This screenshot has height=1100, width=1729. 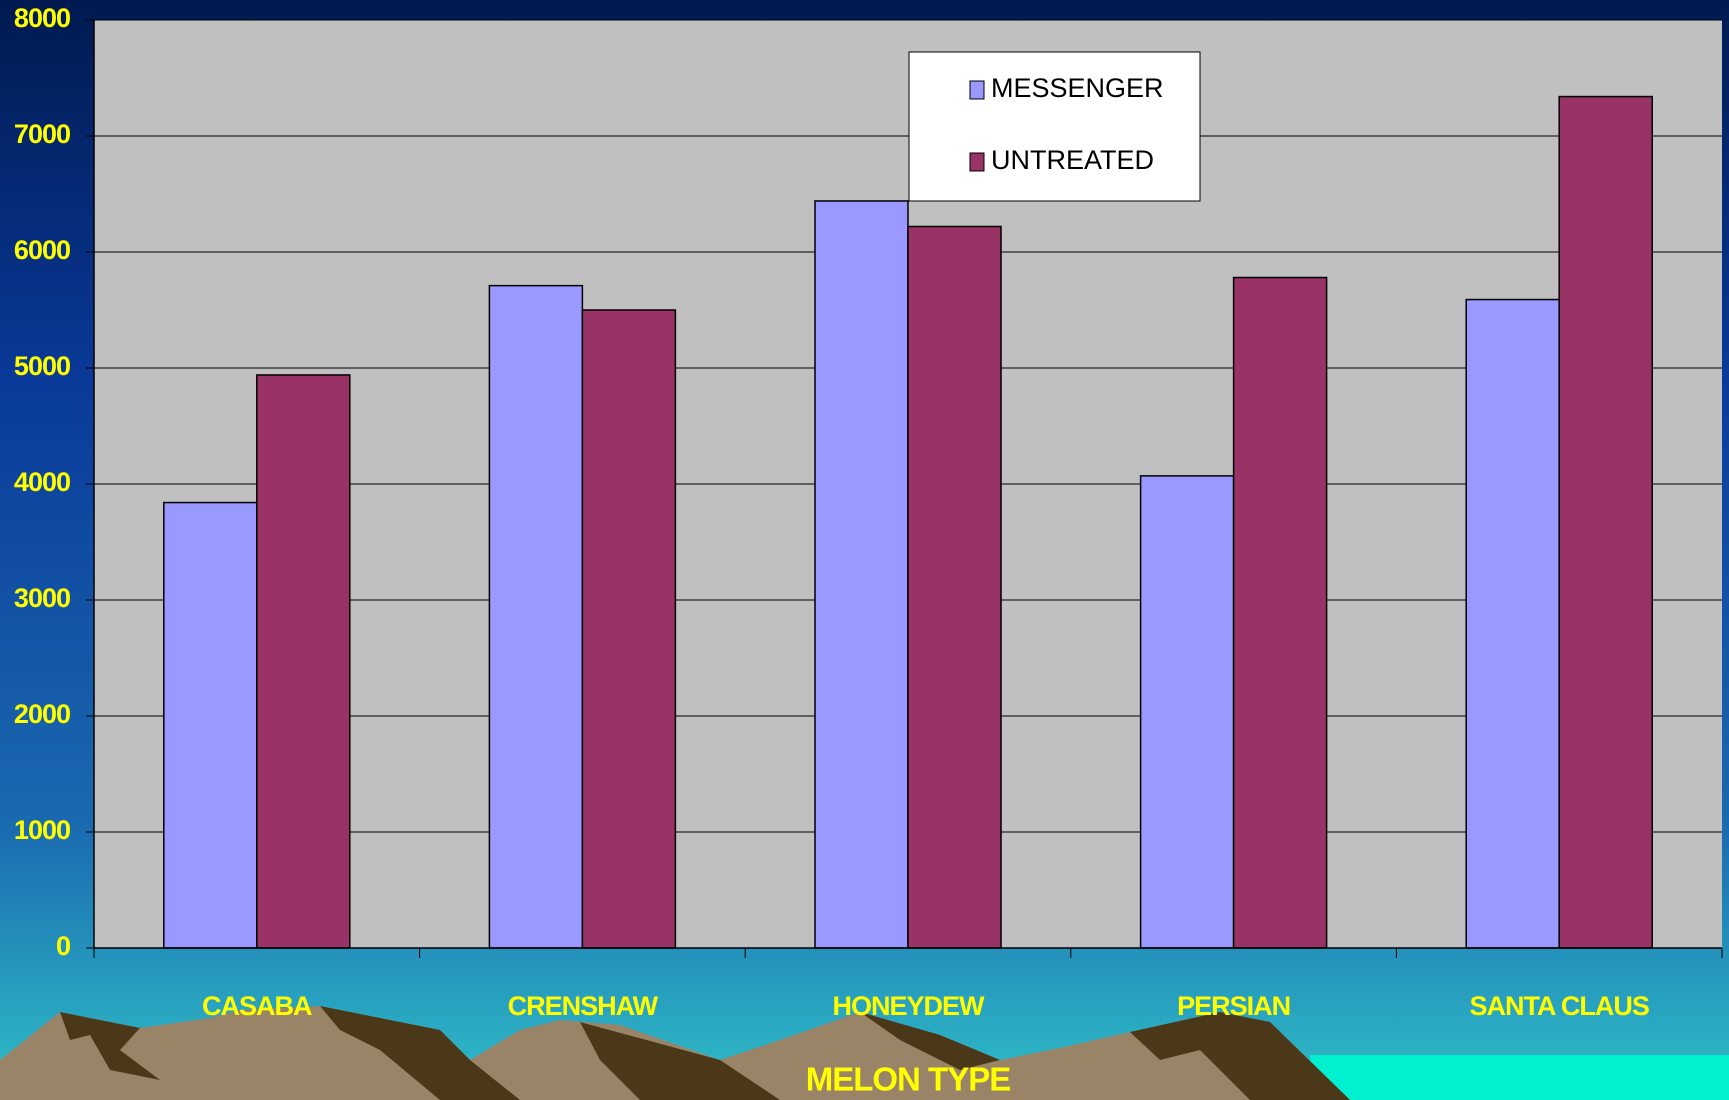 I want to click on x-tick-label: PERSIAN, so click(x=1233, y=1006).